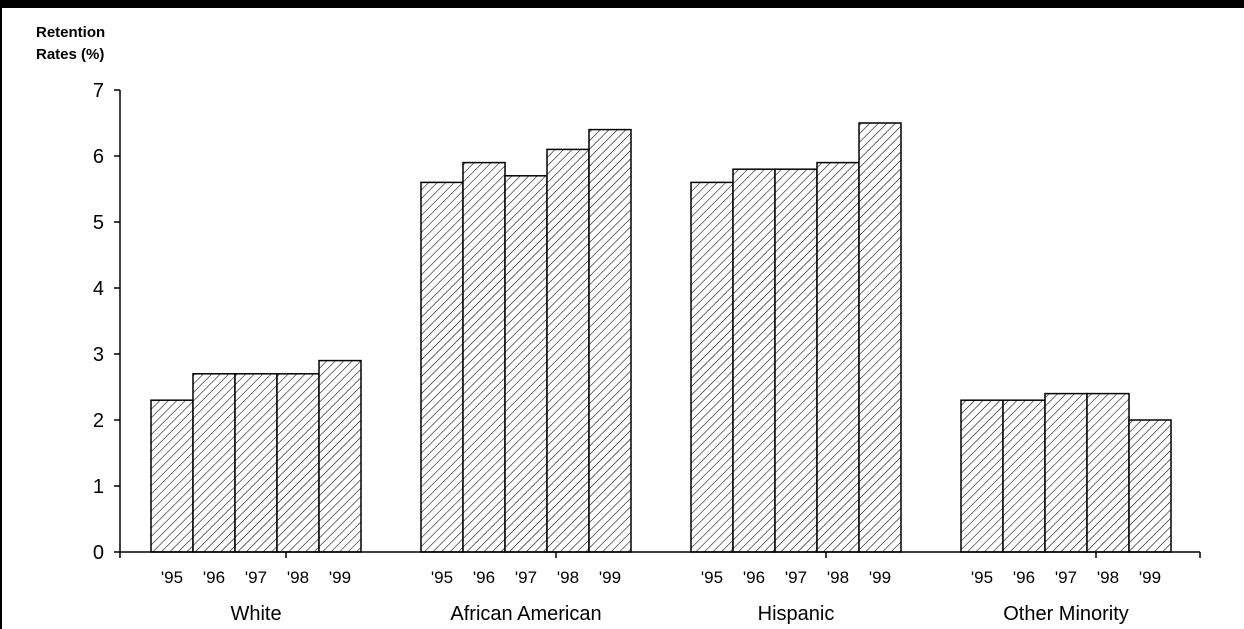 The image size is (1244, 629). Describe the element at coordinates (796, 577) in the screenshot. I see `year-label-2-2: '97` at that location.